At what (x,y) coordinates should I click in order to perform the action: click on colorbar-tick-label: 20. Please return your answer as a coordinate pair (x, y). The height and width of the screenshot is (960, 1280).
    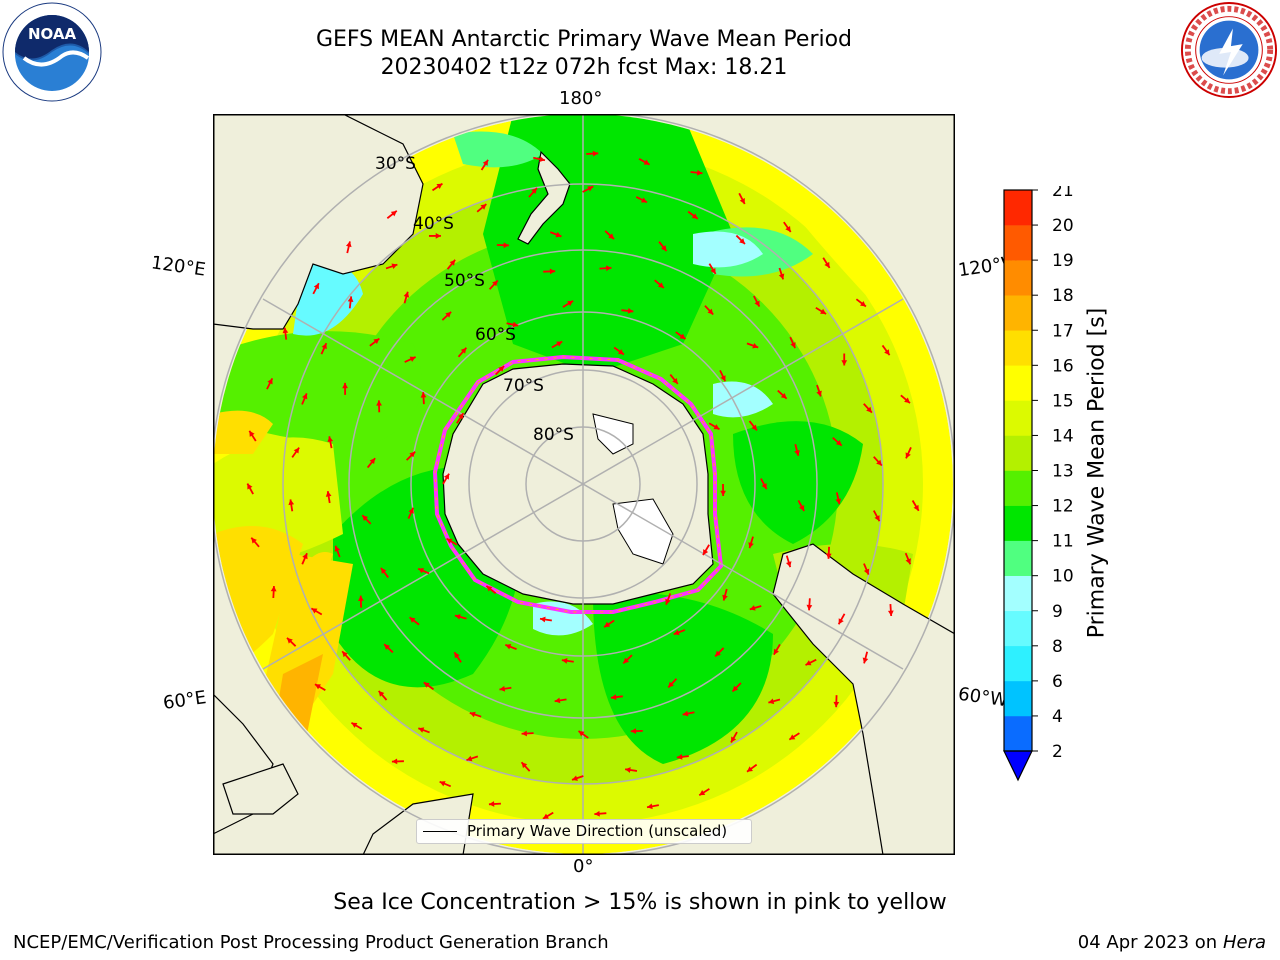
    Looking at the image, I should click on (1063, 226).